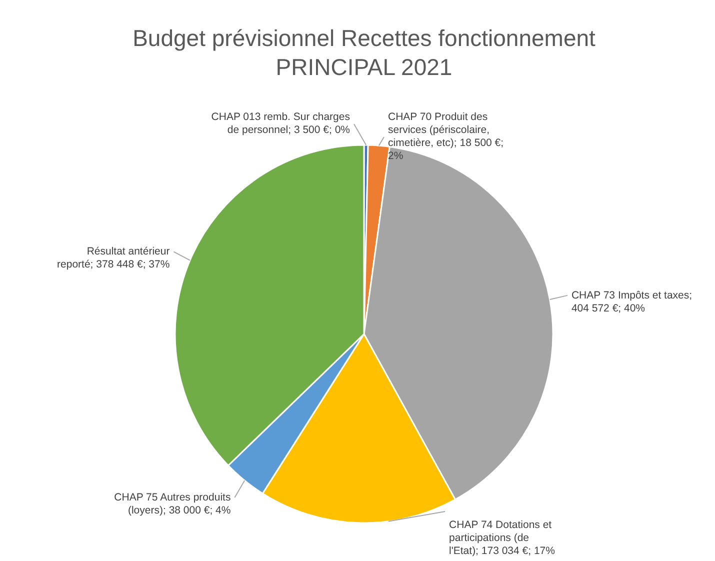 The height and width of the screenshot is (561, 715). What do you see at coordinates (502, 538) in the screenshot?
I see `slice-label: CHAP 74 Dotations et participations (de l'Etat); 173 034 €; 17%` at bounding box center [502, 538].